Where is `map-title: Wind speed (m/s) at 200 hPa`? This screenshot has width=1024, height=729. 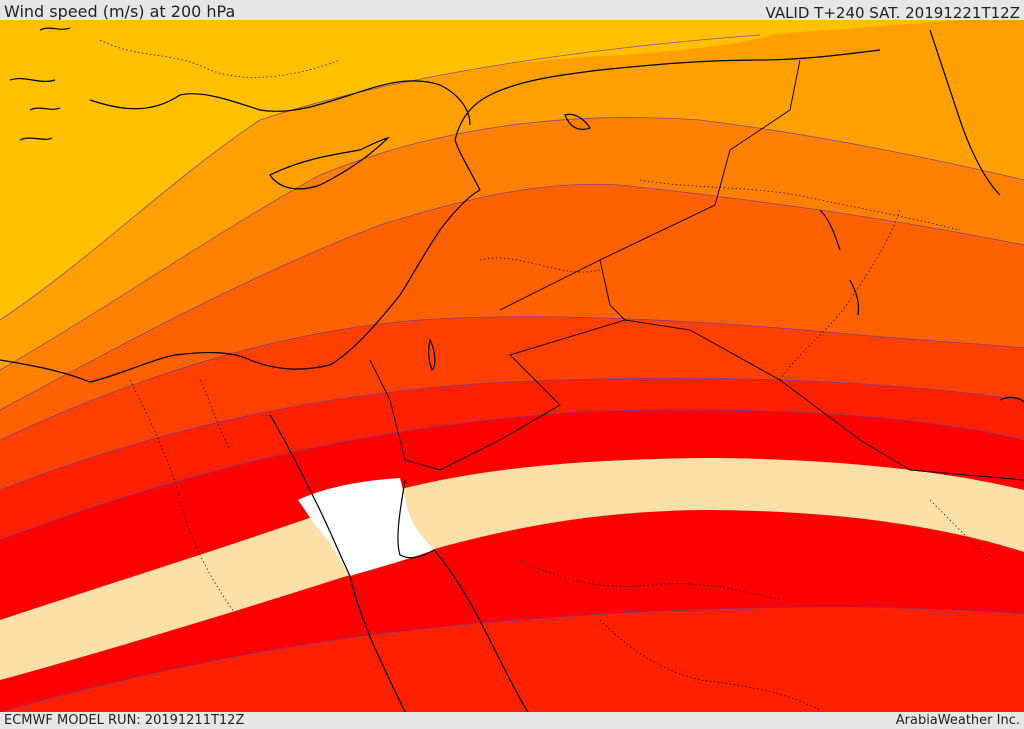
map-title: Wind speed (m/s) at 200 hPa is located at coordinates (120, 11).